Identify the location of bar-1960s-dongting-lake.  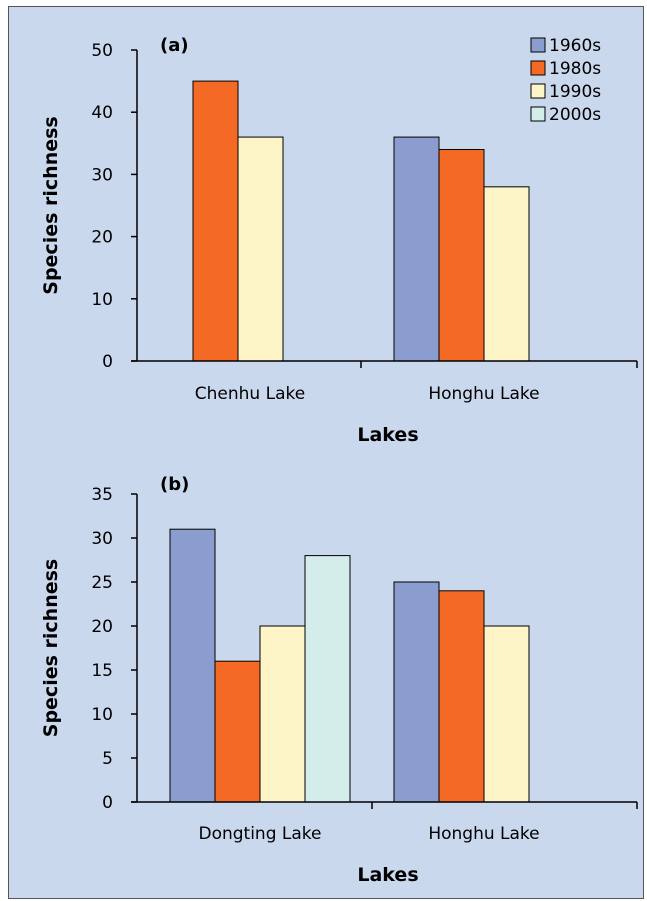
(192, 665).